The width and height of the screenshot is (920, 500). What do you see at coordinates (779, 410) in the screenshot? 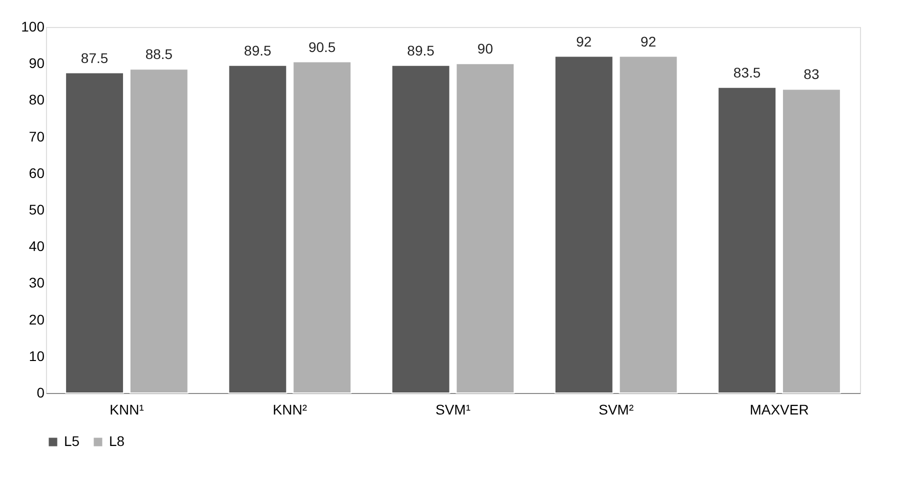
I see `x-tick-label: MAXVER` at bounding box center [779, 410].